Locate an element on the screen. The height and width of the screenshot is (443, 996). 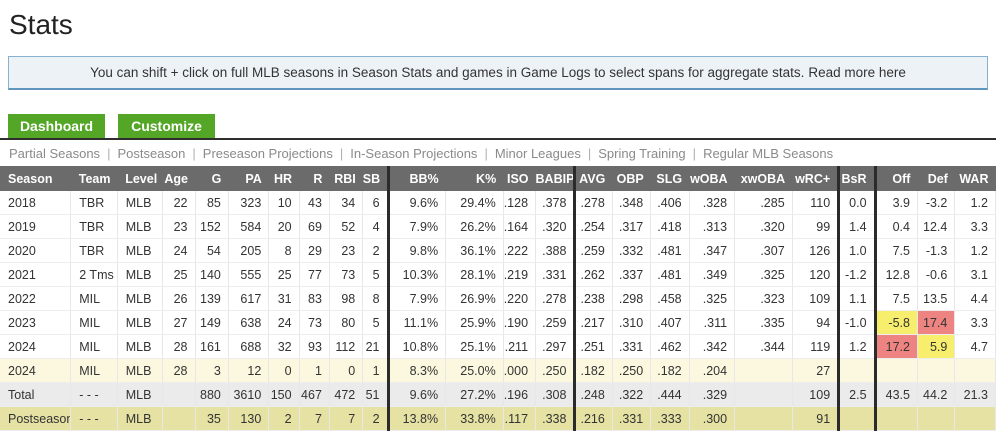
nav-link-preseason-projections: Preseason Projections is located at coordinates (267, 153).